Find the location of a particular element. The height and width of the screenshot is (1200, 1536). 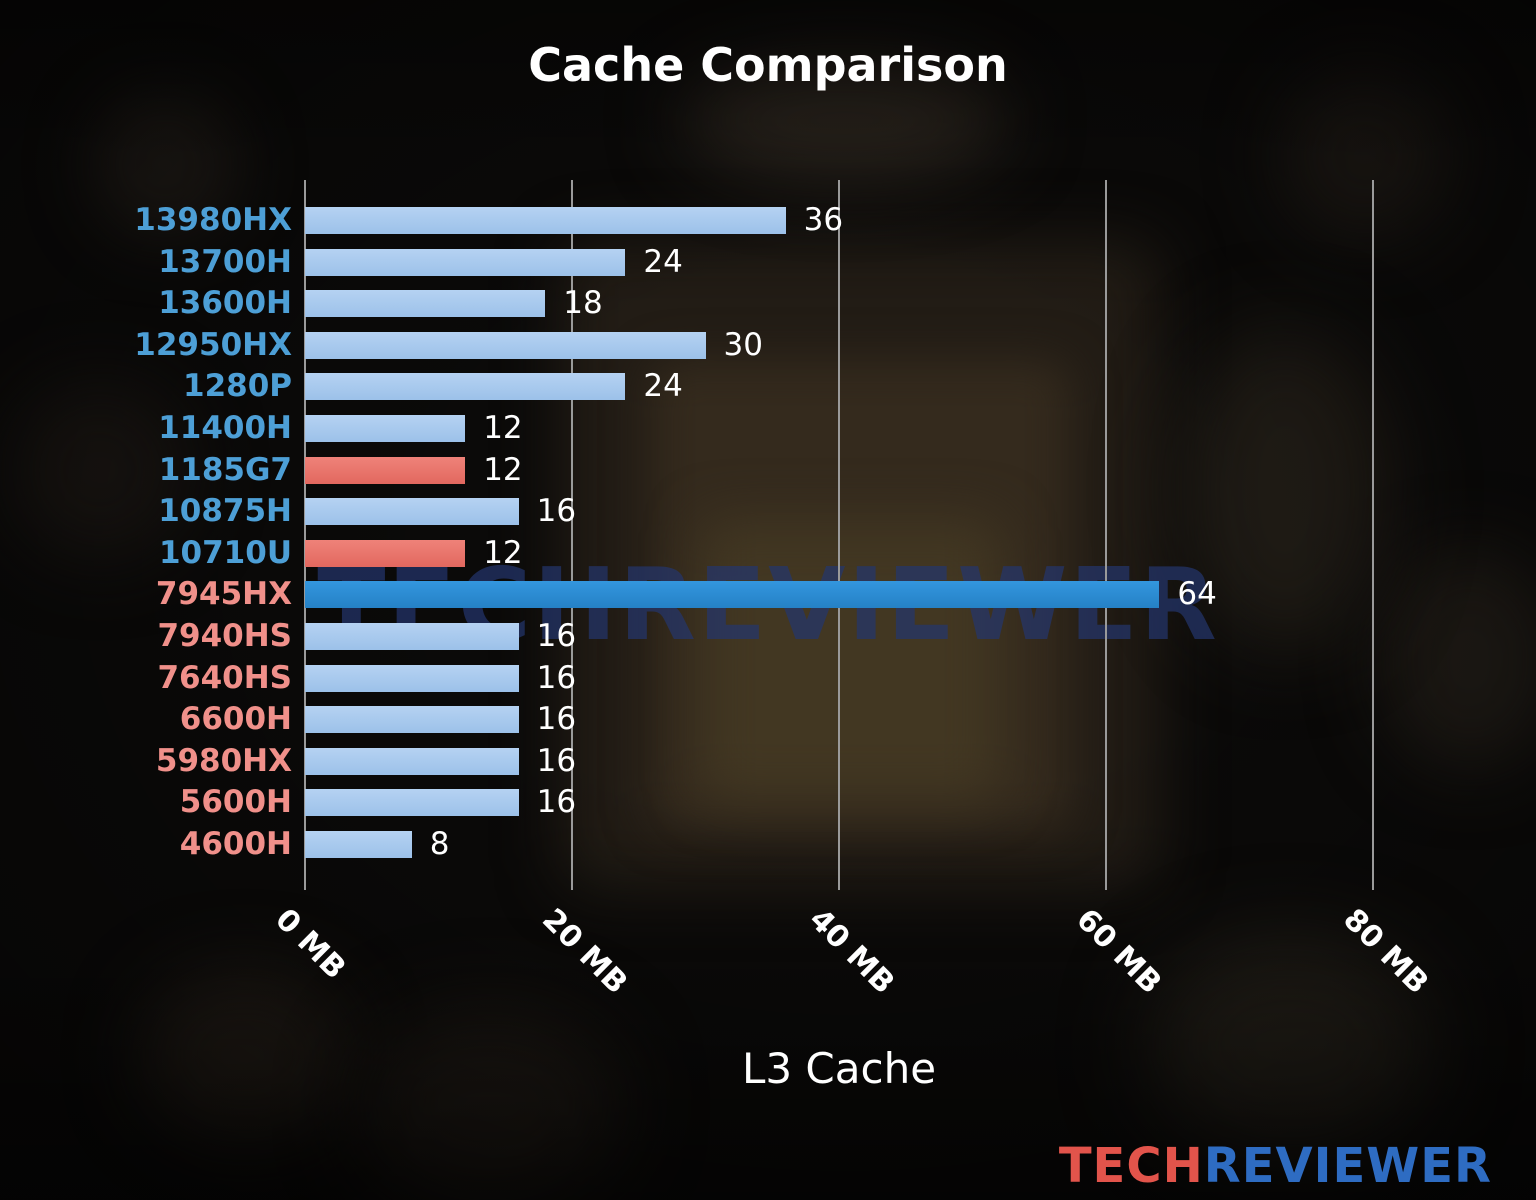

bar-row: 7945HX 64 is located at coordinates (768, 595).